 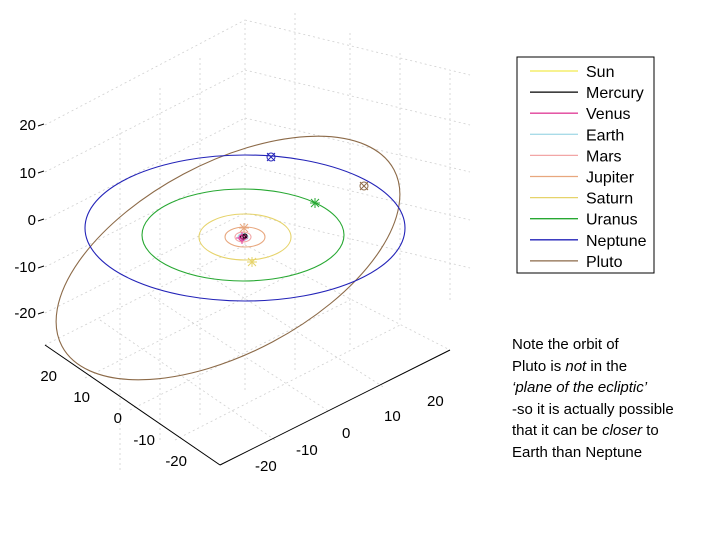 I want to click on note-line: Note the orbit of, so click(x=612, y=345).